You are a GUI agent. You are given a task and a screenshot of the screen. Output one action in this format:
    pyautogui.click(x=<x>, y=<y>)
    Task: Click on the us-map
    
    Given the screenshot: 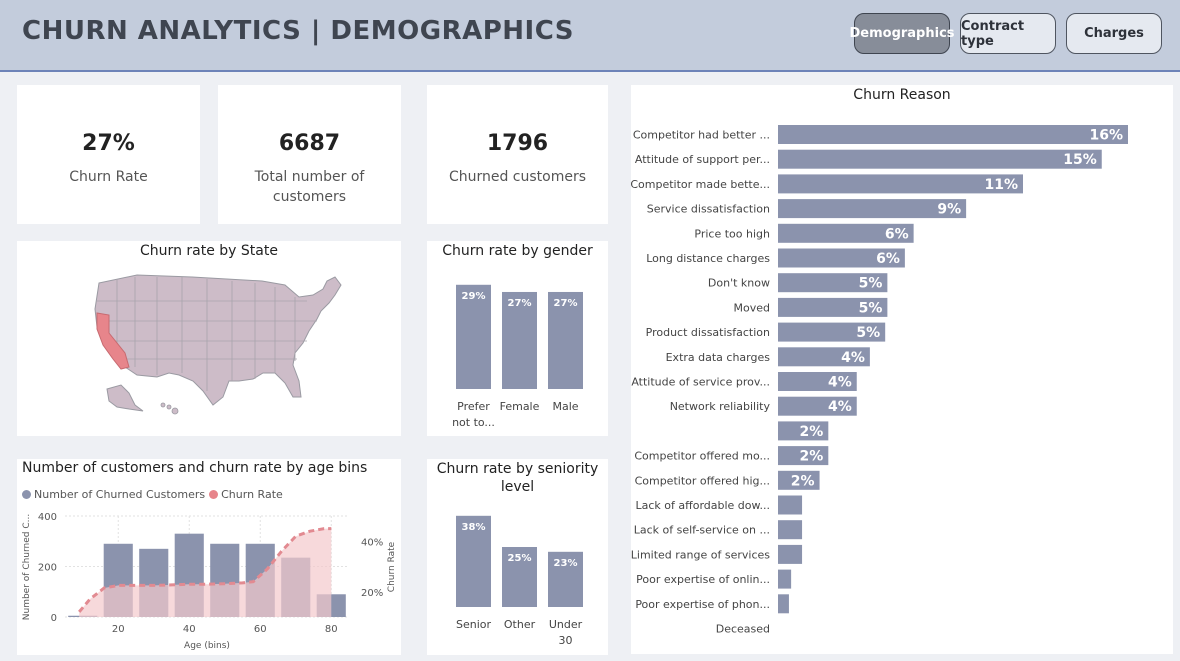 What is the action you would take?
    pyautogui.click(x=209, y=338)
    